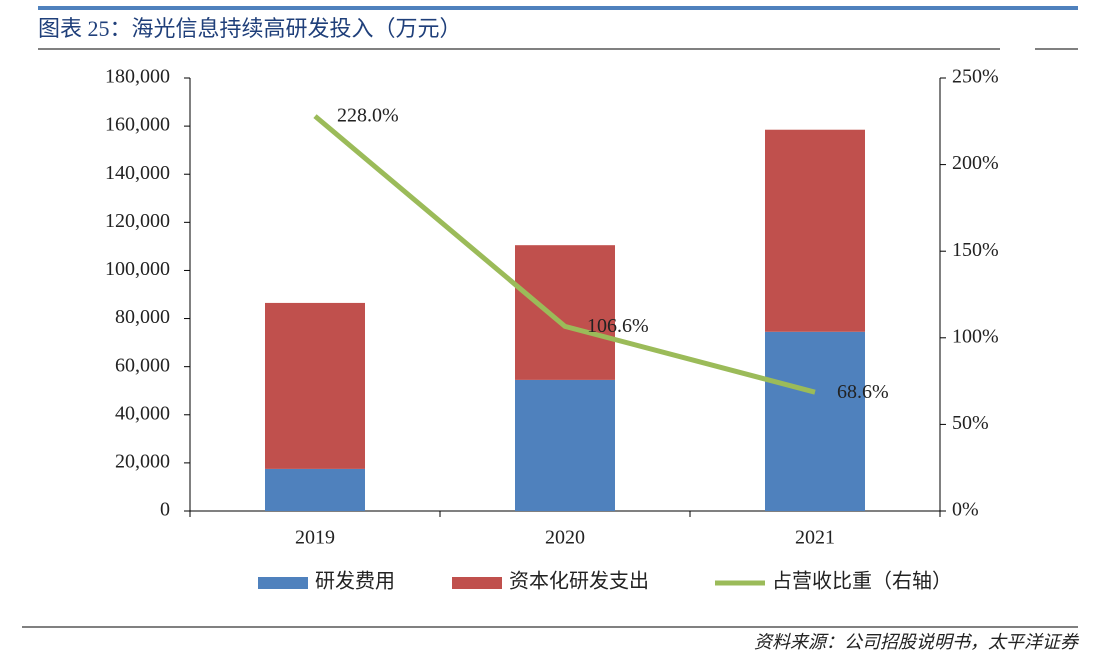 The height and width of the screenshot is (670, 1099). Describe the element at coordinates (368, 116) in the screenshot. I see `data-label: 228.0%` at that location.